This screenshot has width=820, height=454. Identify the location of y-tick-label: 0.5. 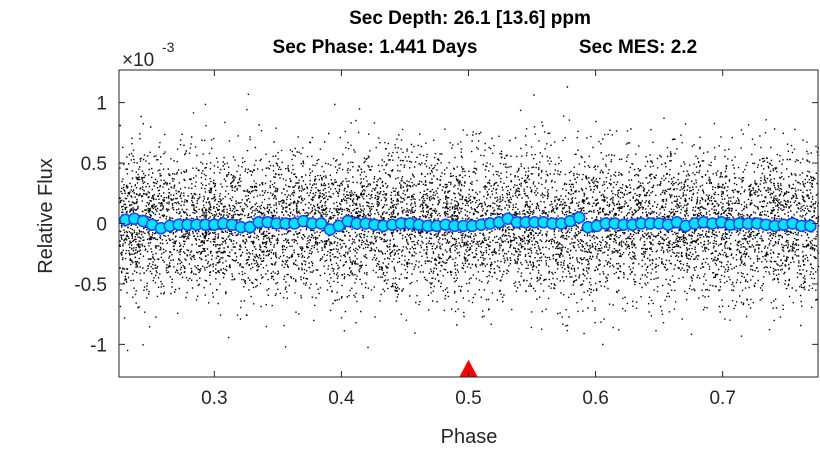
(94, 164).